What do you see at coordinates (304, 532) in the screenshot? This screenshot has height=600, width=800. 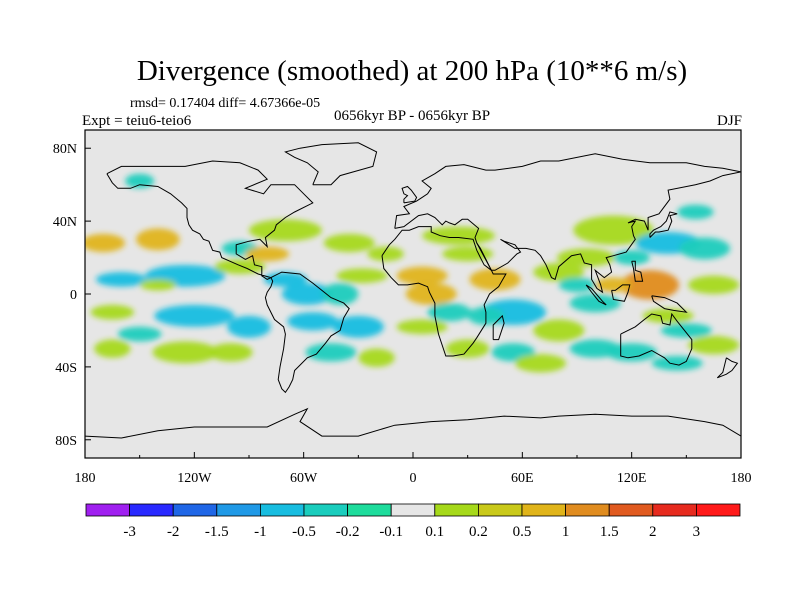 I see `colorbar-label: -0.5` at bounding box center [304, 532].